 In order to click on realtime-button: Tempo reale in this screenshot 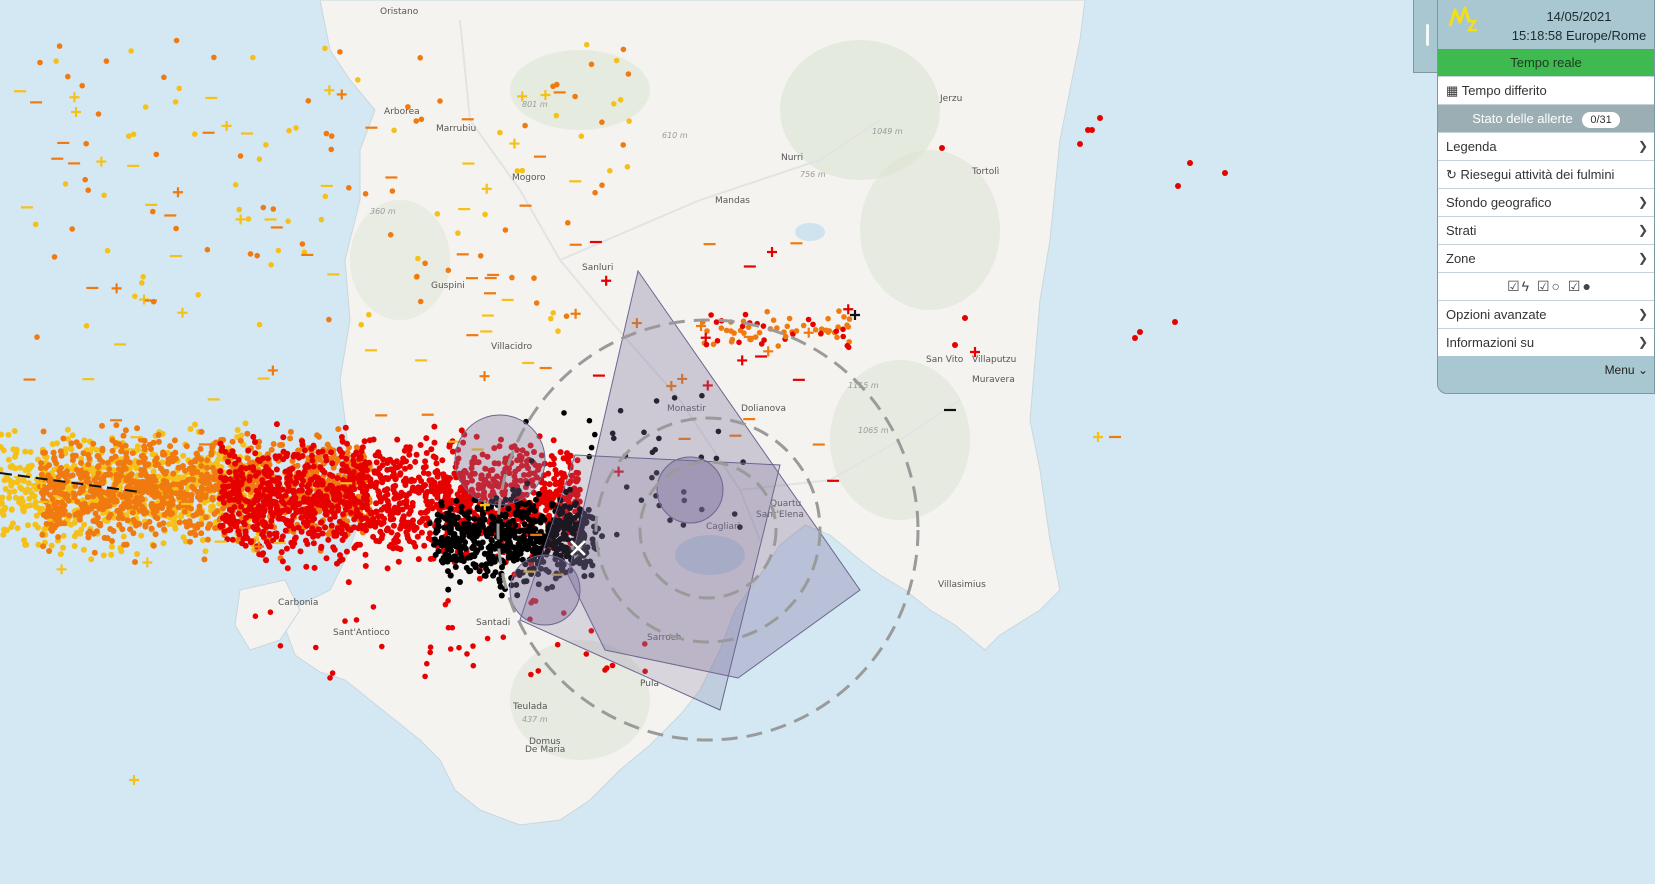, I will do `click(1546, 62)`.